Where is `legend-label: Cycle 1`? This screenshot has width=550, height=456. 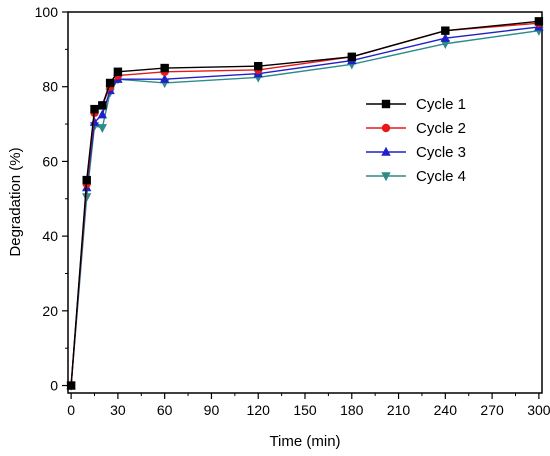
legend-label: Cycle 1 is located at coordinates (441, 104).